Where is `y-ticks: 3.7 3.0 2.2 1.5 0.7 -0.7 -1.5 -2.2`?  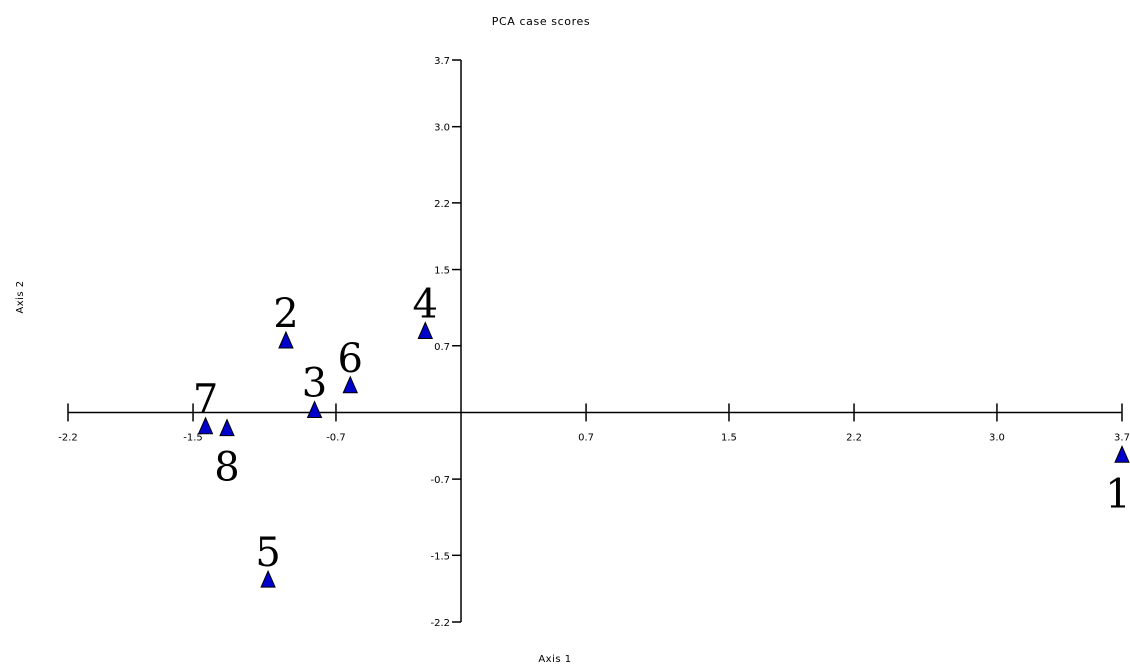 y-ticks: 3.7 3.0 2.2 1.5 0.7 -0.7 -1.5 -2.2 is located at coordinates (446, 342).